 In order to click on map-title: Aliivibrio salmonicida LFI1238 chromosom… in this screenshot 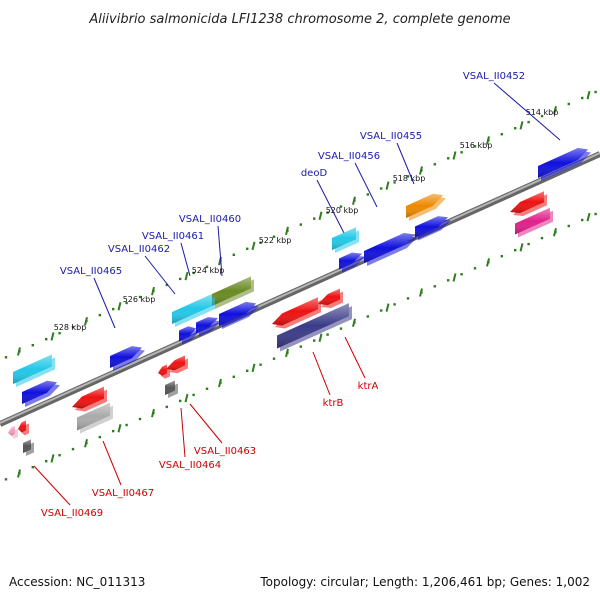, I will do `click(299, 19)`.